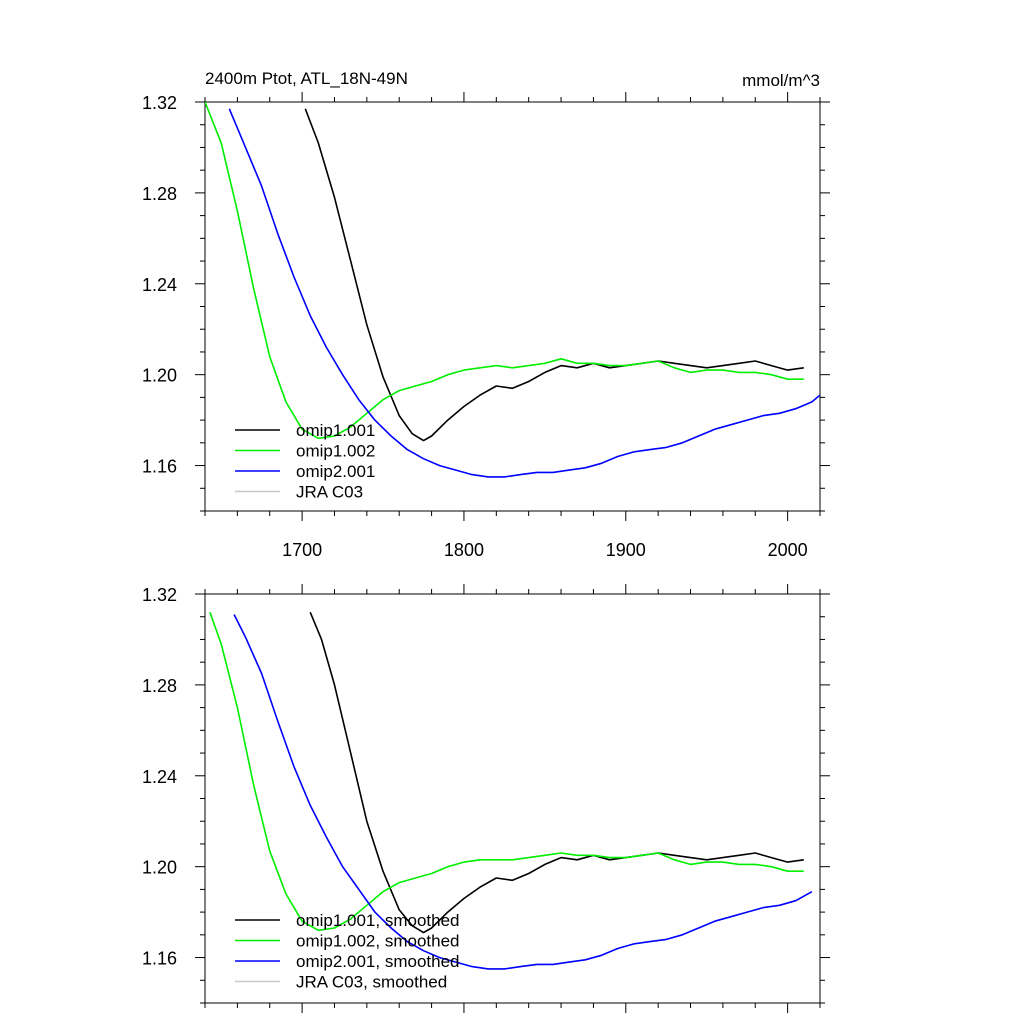  What do you see at coordinates (626, 550) in the screenshot?
I see `x-tick-label: 1900` at bounding box center [626, 550].